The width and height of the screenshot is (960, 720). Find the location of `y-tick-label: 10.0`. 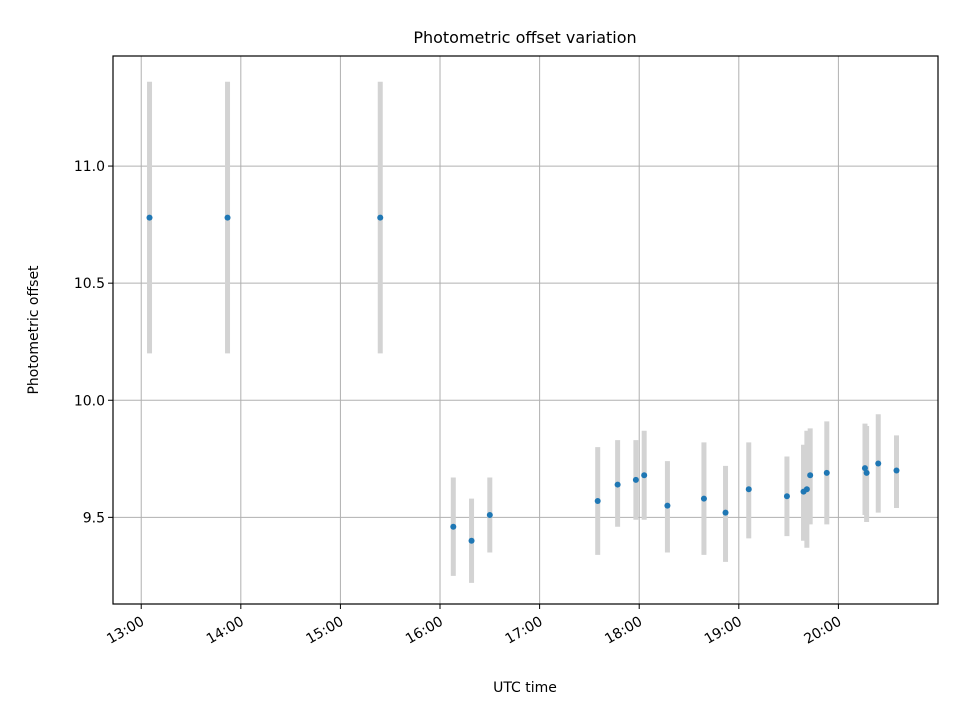

y-tick-label: 10.0 is located at coordinates (89, 401).